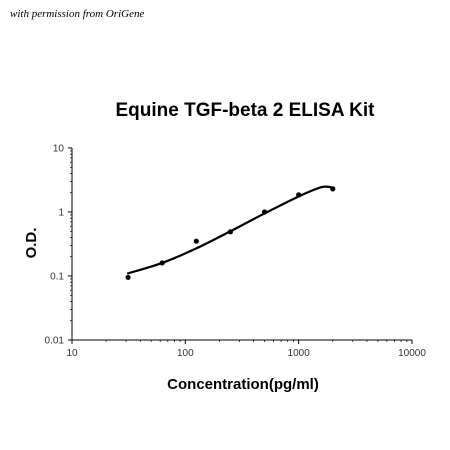 The image size is (450, 450). I want to click on y-tick-label: 10, so click(59, 149).